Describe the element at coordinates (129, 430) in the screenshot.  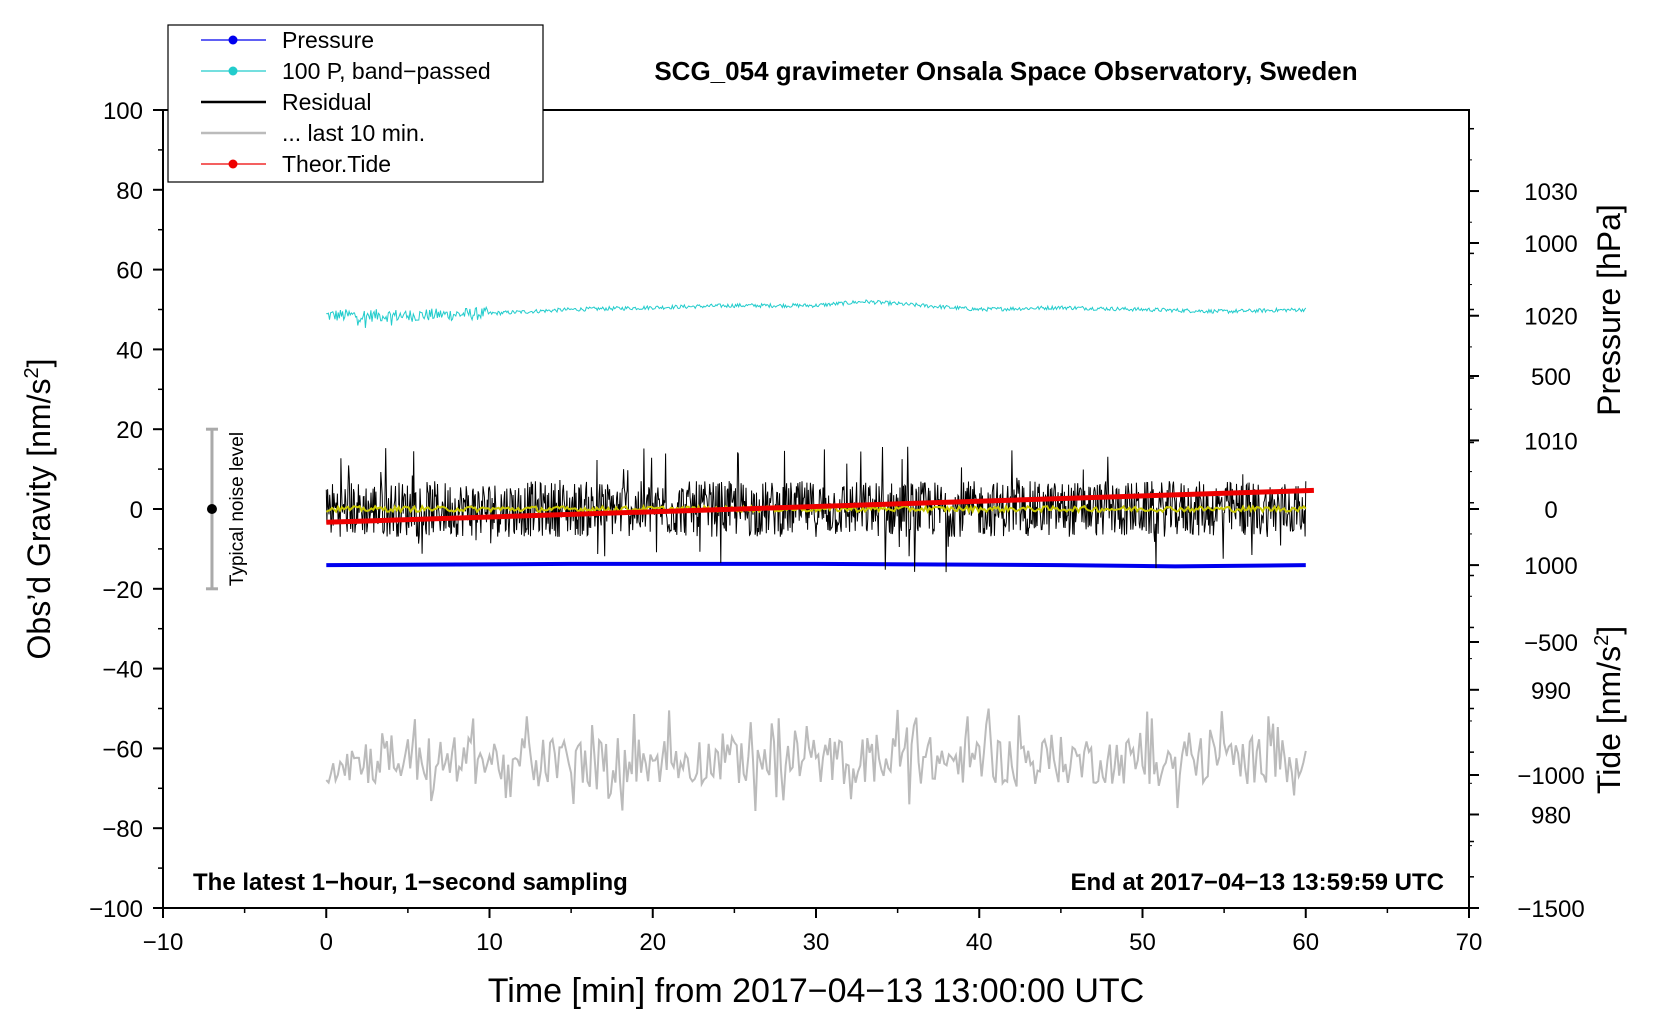
I see `y-tick-label: 20` at that location.